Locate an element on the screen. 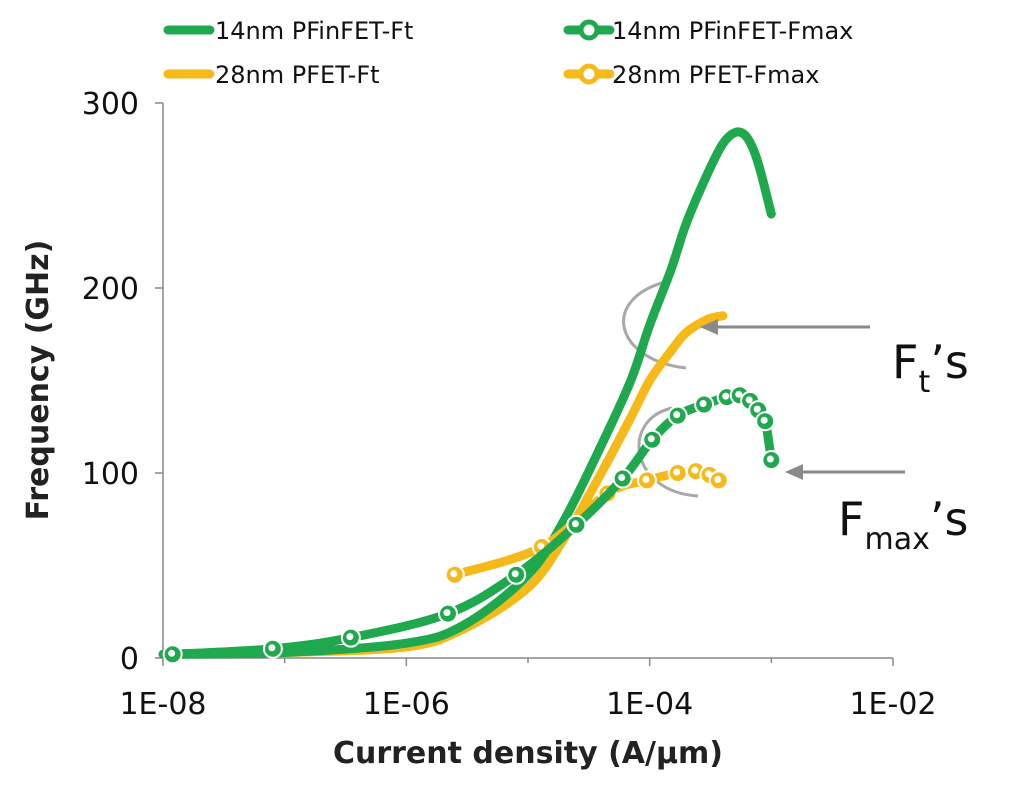 This screenshot has width=1014, height=786. y-tick-label: 200 is located at coordinates (110, 289).